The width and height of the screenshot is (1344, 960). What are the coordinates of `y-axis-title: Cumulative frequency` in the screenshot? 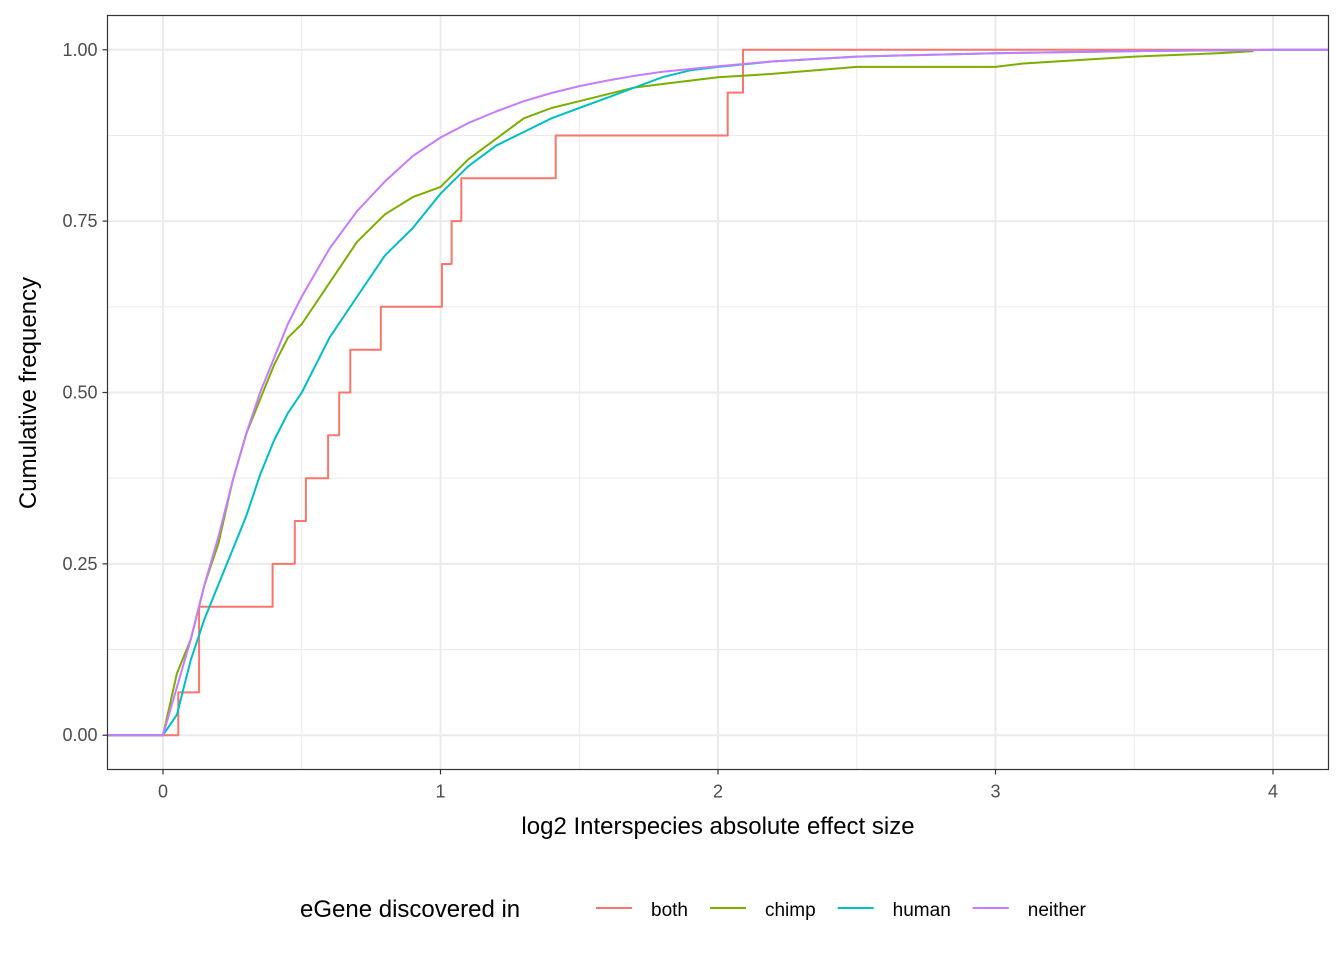 It's located at (28, 393).